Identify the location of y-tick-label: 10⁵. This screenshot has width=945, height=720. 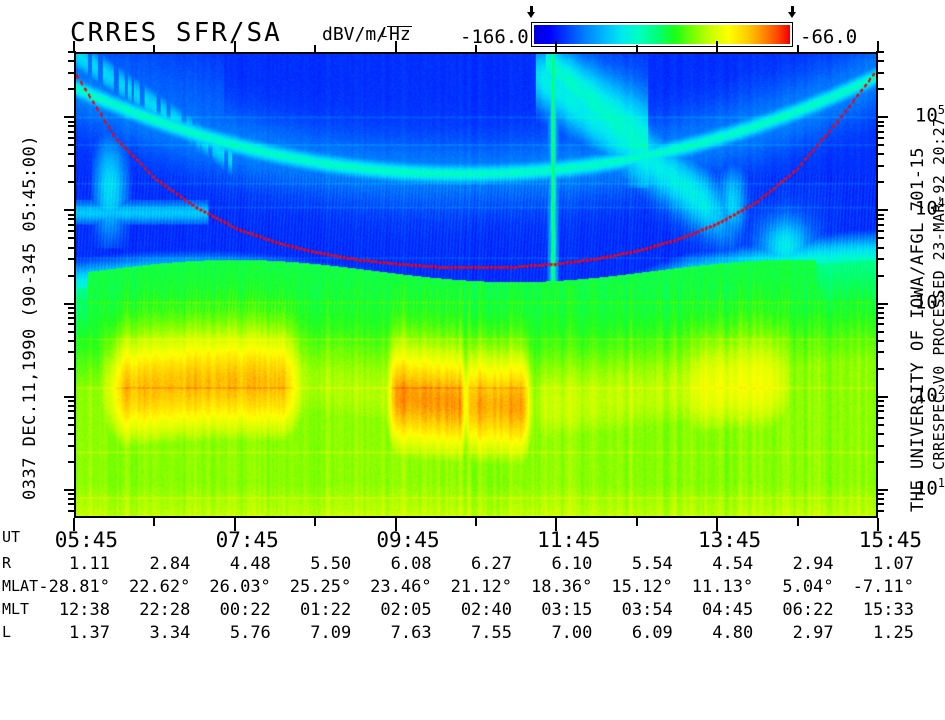
(929, 115).